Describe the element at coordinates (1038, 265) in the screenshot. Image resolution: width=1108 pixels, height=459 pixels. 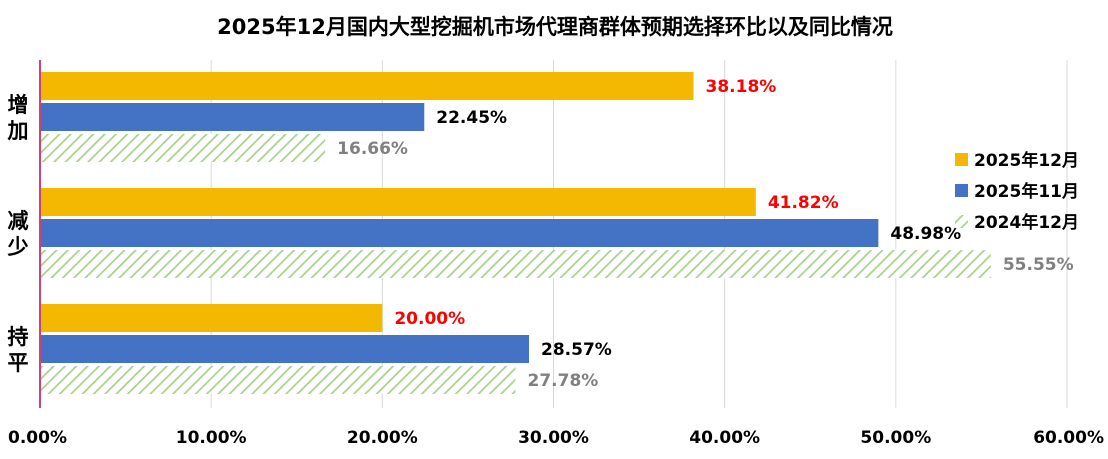
I see `data-label: 55.55%` at that location.